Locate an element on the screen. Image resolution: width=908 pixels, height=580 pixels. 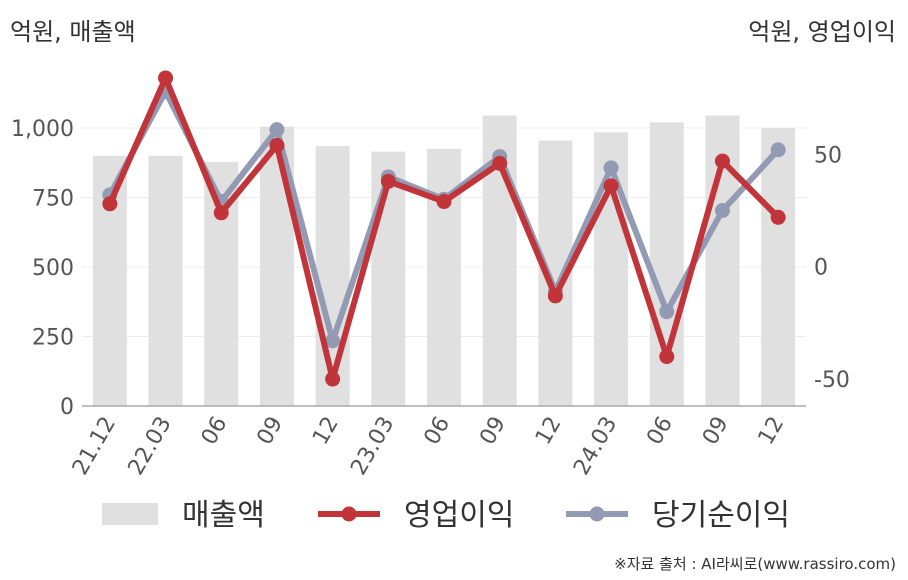
right-axis-unit-label: 억원, 영업이익 is located at coordinates (822, 32).